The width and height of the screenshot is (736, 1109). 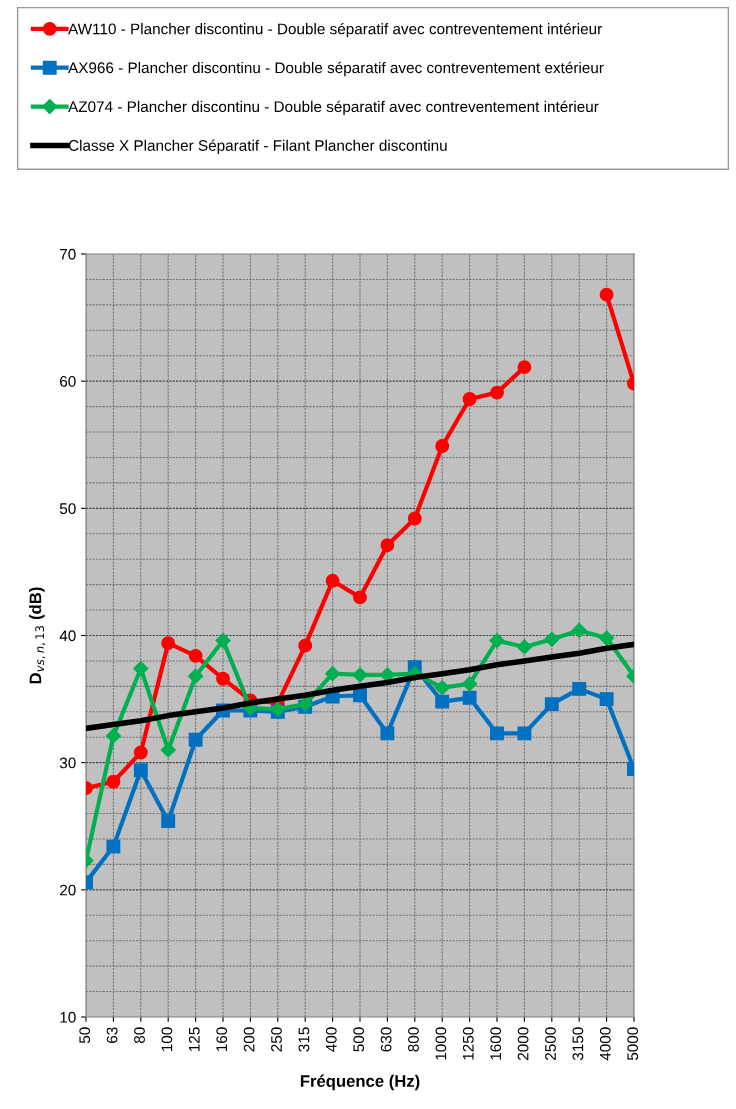 I want to click on x-tick-label: 400, so click(x=331, y=1039).